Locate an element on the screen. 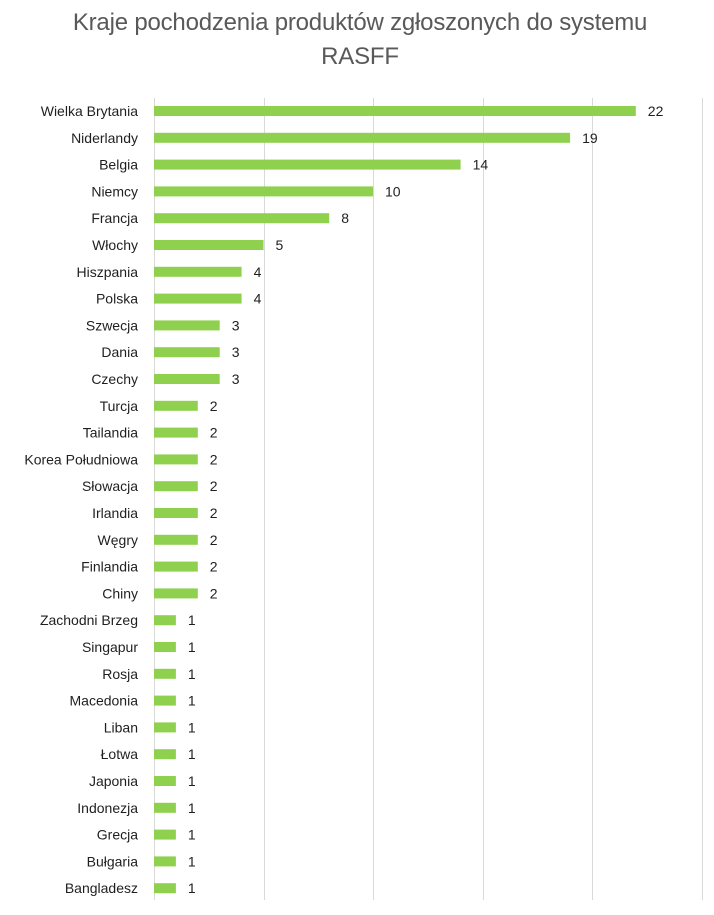 Image resolution: width=714 pixels, height=915 pixels. category-label: Czechy is located at coordinates (114, 379).